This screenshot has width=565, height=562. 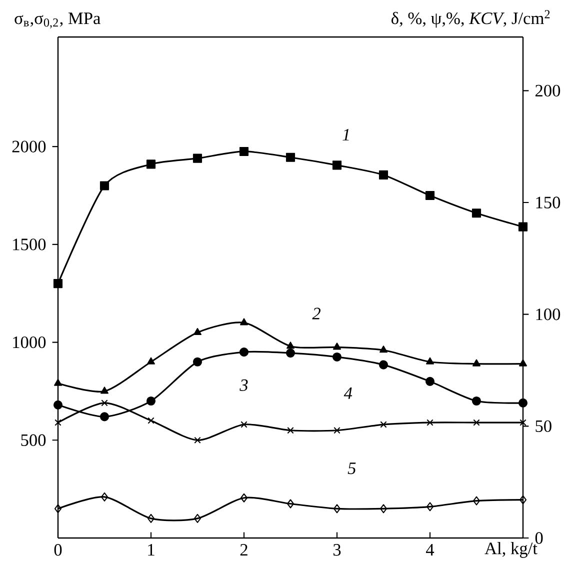 I want to click on y2-tick-label: 50, so click(x=544, y=426).